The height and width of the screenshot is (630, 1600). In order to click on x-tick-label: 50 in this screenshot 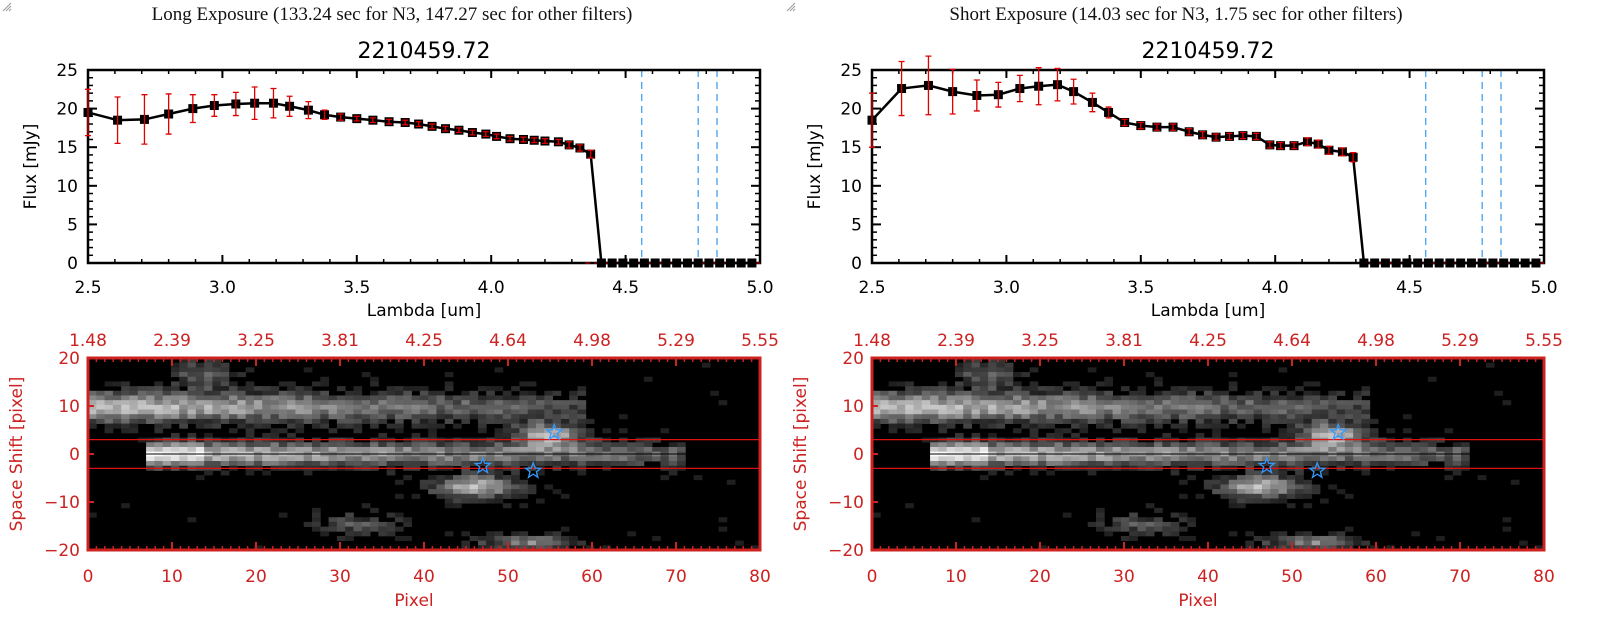, I will do `click(508, 577)`.